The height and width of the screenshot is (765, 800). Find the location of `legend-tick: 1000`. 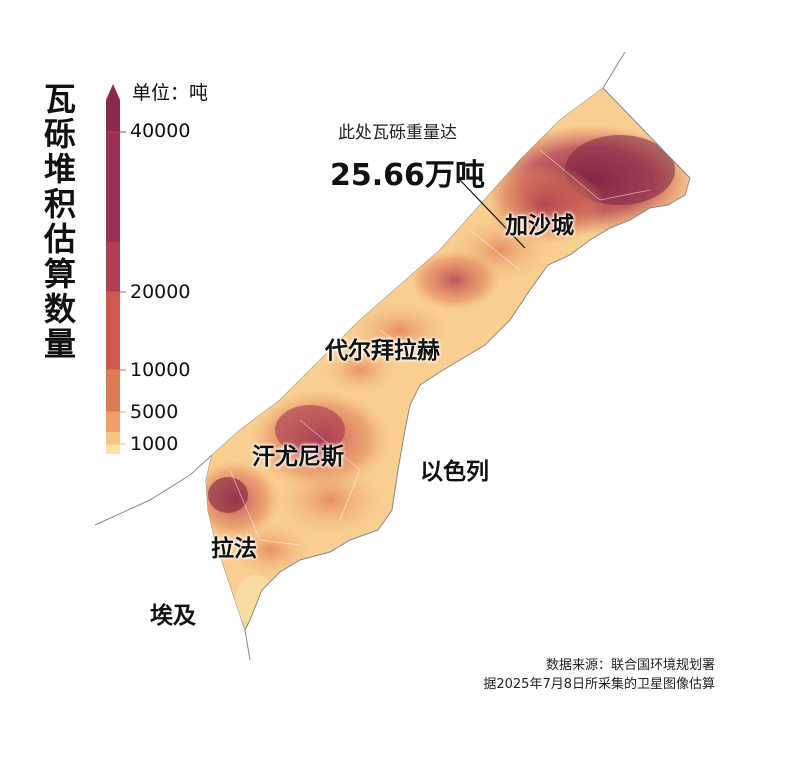

legend-tick: 1000 is located at coordinates (154, 444).